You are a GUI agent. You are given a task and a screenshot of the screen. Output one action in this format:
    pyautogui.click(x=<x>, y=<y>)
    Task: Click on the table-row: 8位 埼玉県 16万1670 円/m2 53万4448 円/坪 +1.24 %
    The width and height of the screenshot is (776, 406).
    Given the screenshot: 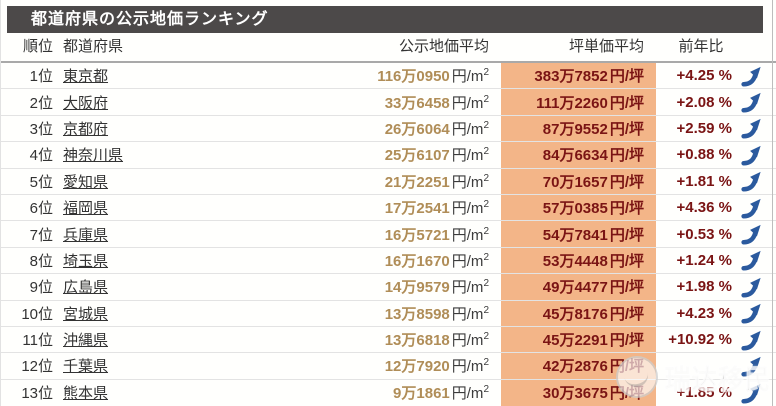 What is the action you would take?
    pyautogui.click(x=388, y=261)
    